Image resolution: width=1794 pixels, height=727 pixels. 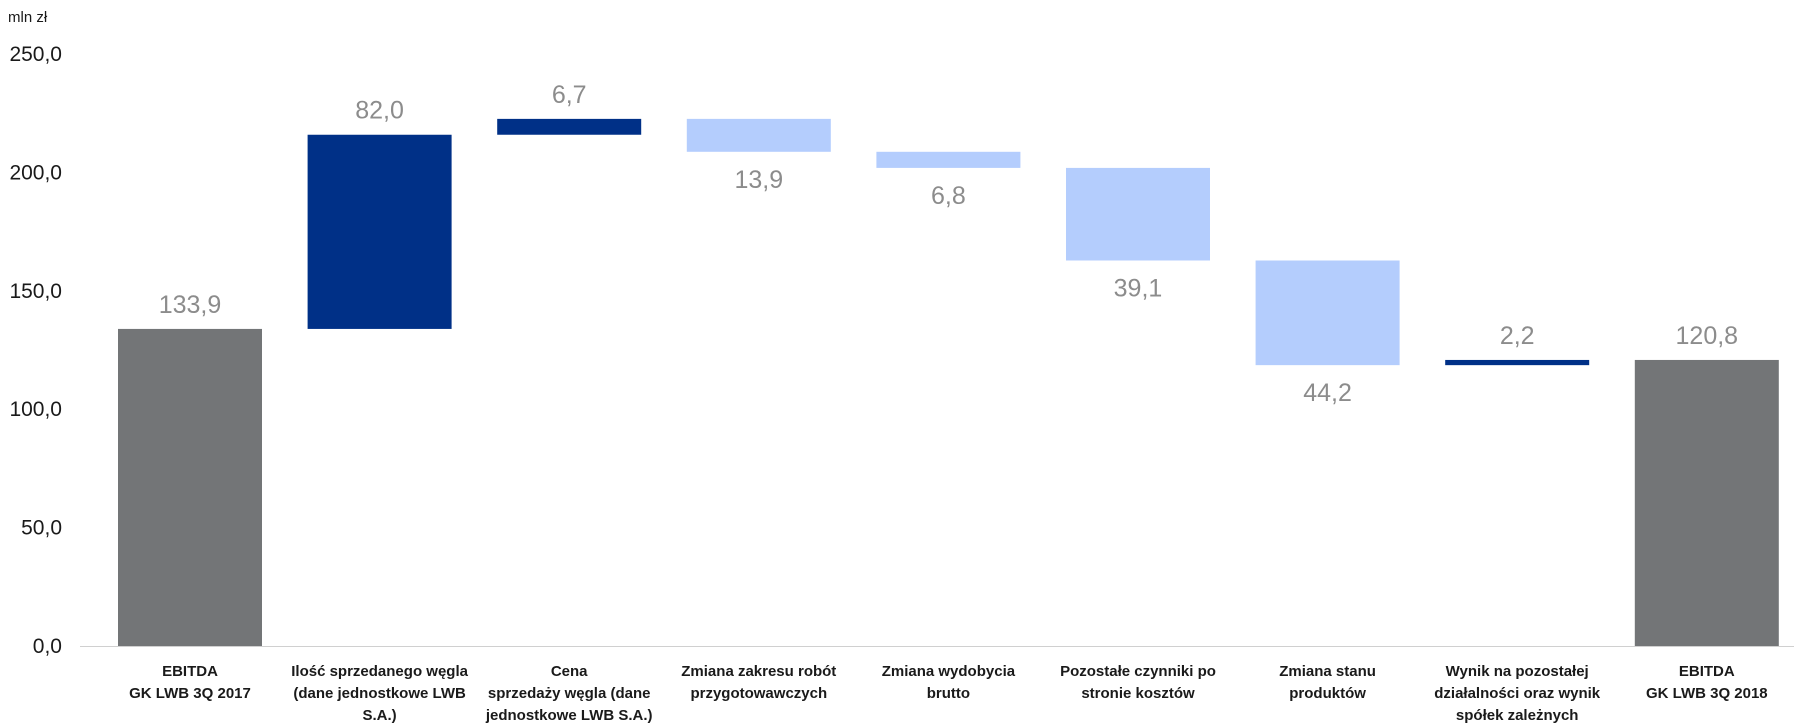 I want to click on category-label: Zmiana zakresu robót przygotowawczych, so click(x=758, y=682).